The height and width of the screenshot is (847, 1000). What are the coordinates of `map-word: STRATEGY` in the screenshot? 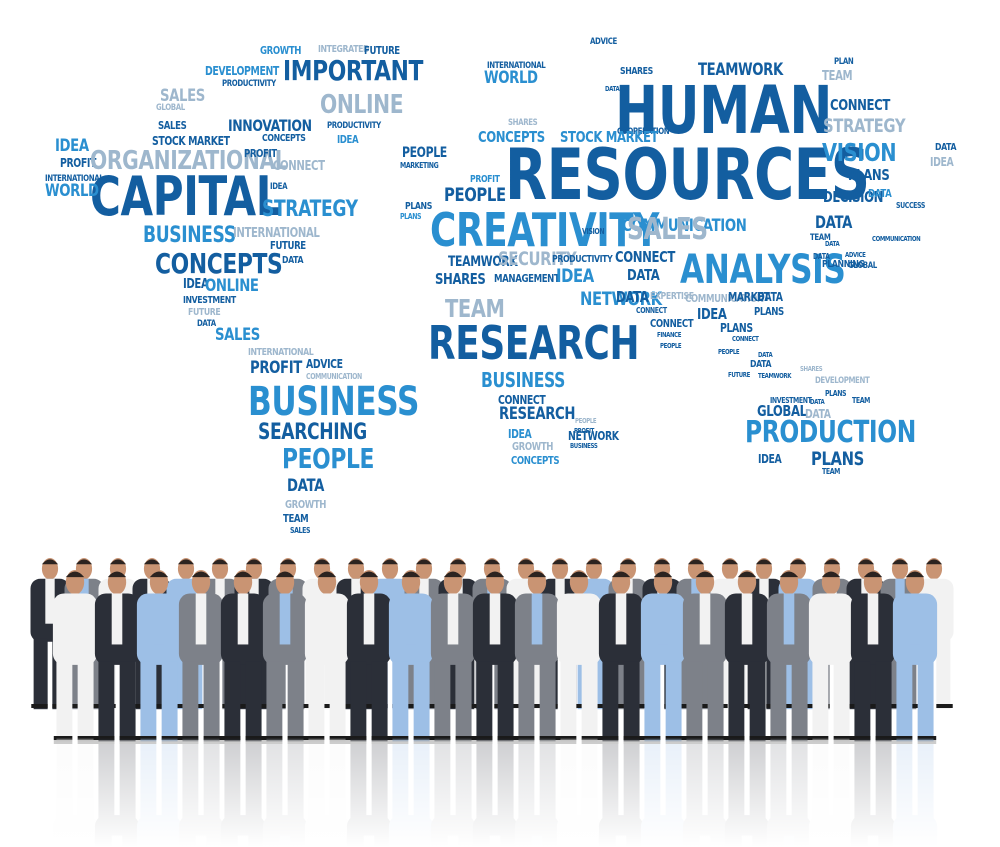 It's located at (864, 126).